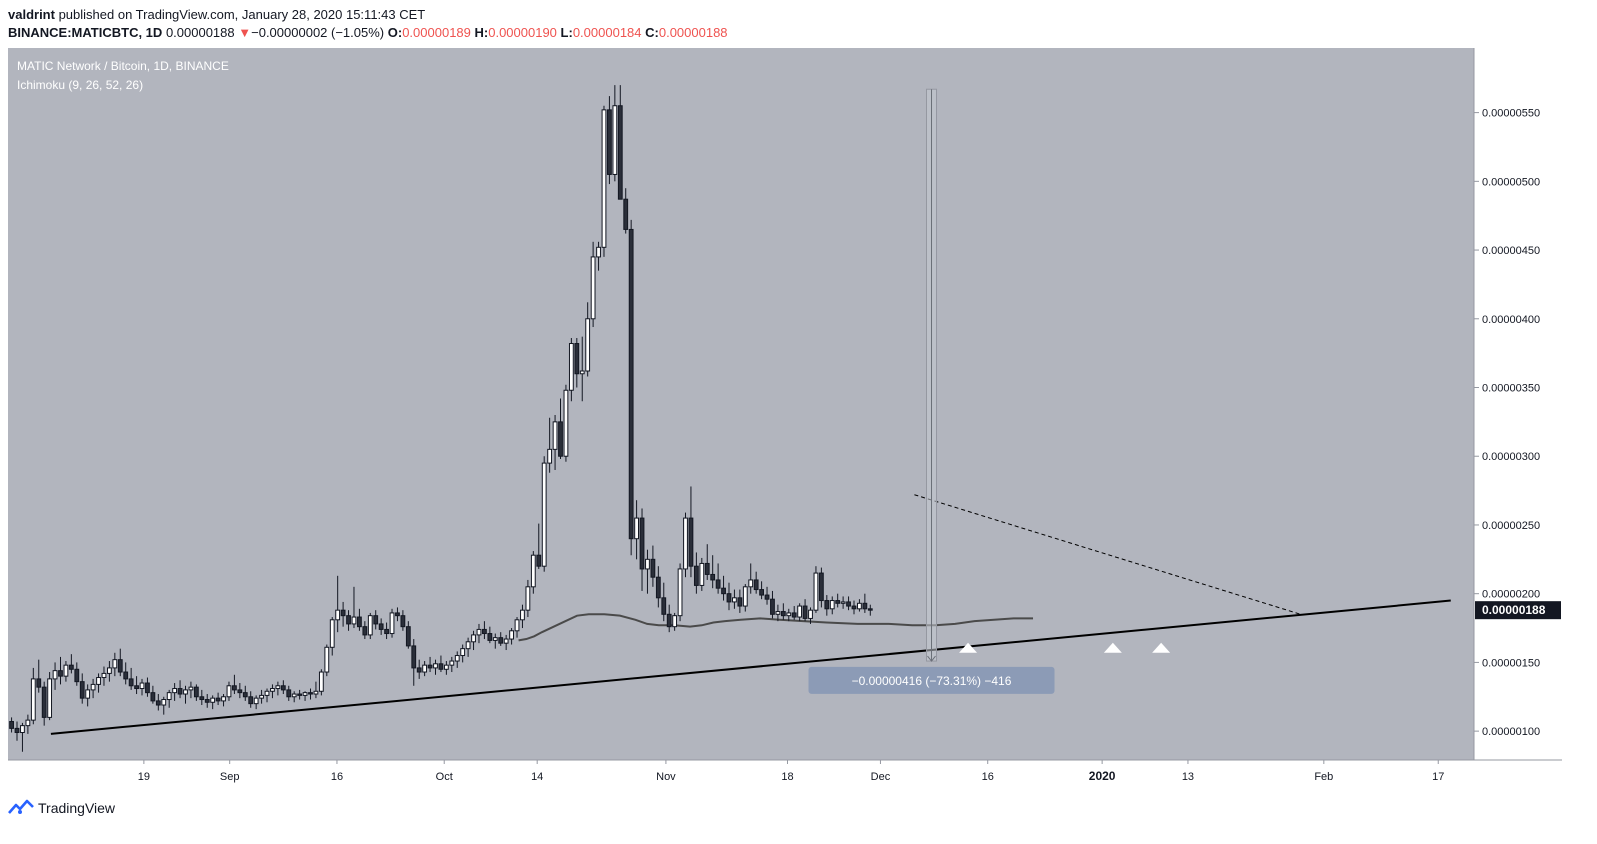 The image size is (1597, 844). What do you see at coordinates (1511, 320) in the screenshot?
I see `y-tick-label: 0.00000400` at bounding box center [1511, 320].